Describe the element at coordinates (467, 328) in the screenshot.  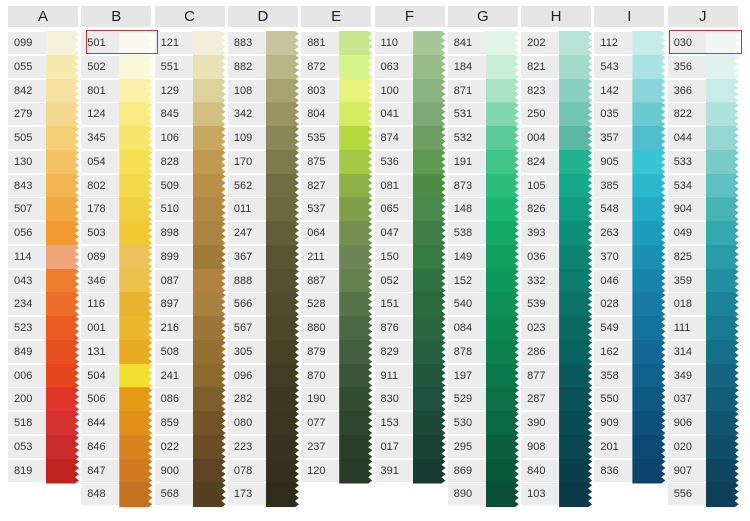
I see `color-code: 084` at that location.